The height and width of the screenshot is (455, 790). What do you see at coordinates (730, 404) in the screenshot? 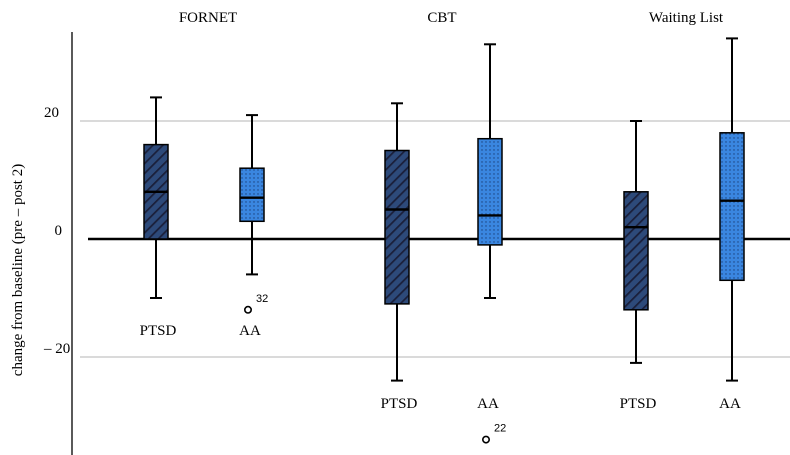
I see `category-label-5: AA` at bounding box center [730, 404].